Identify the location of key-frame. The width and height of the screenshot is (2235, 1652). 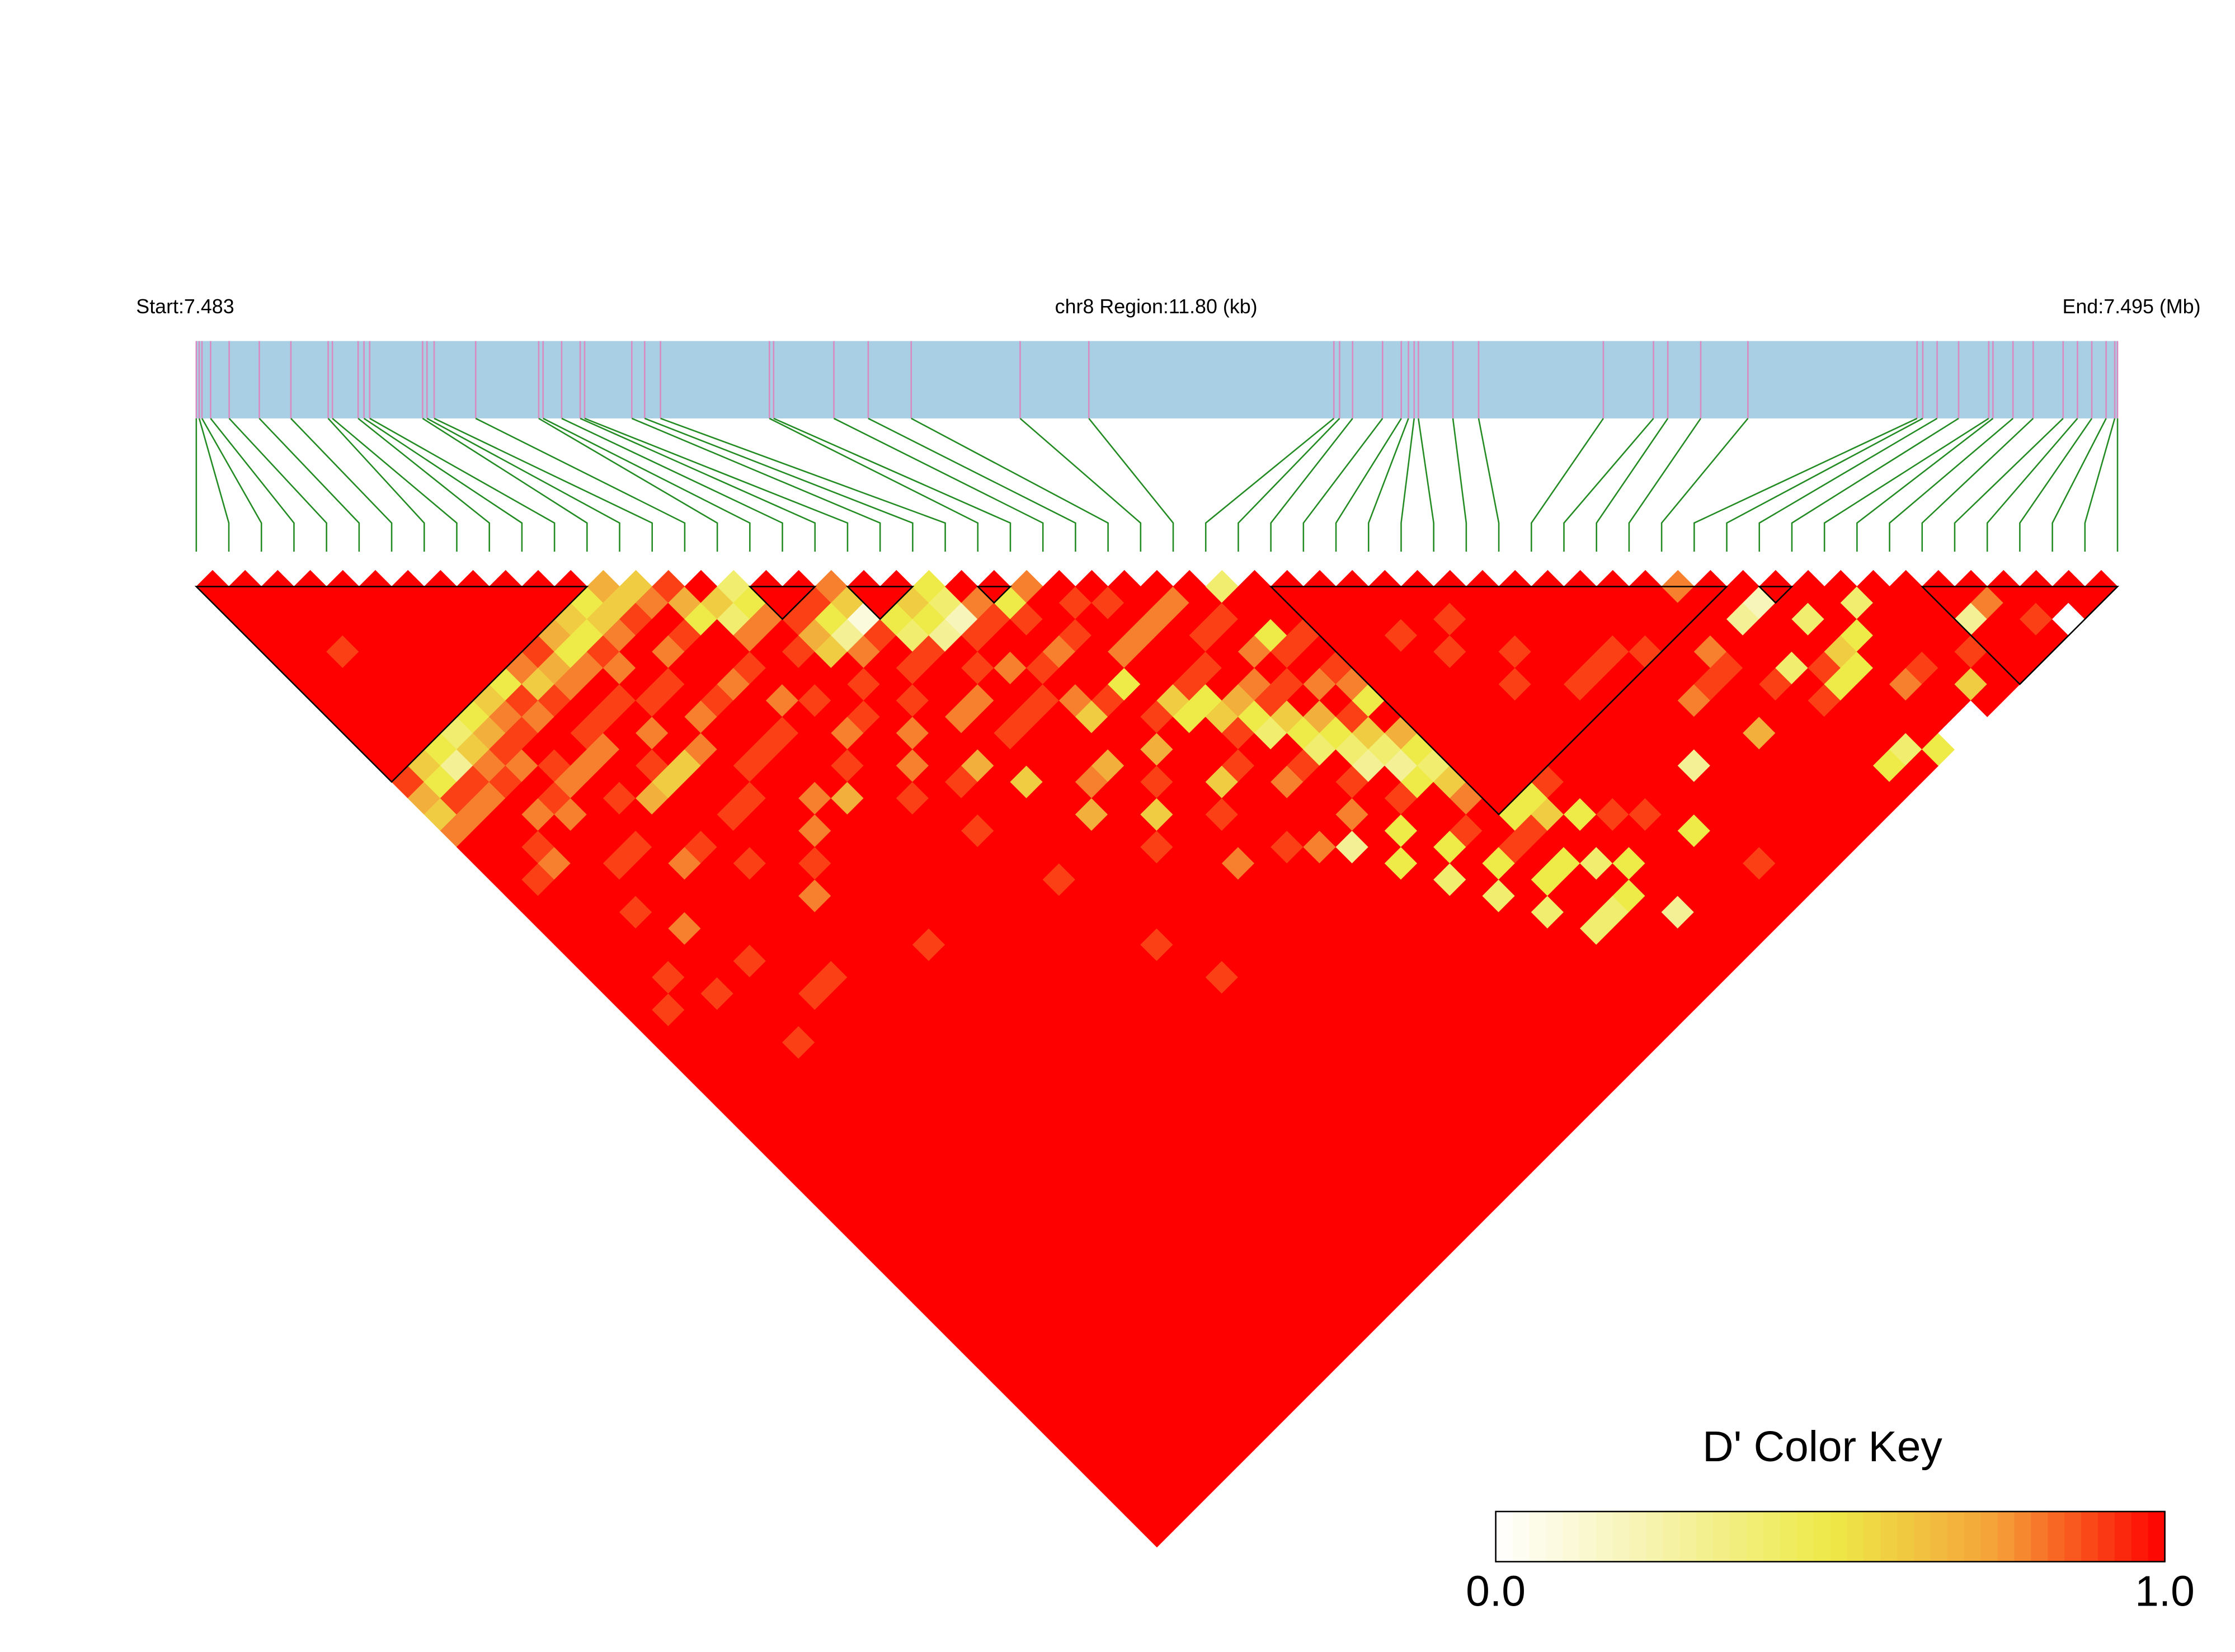
(1830, 1536).